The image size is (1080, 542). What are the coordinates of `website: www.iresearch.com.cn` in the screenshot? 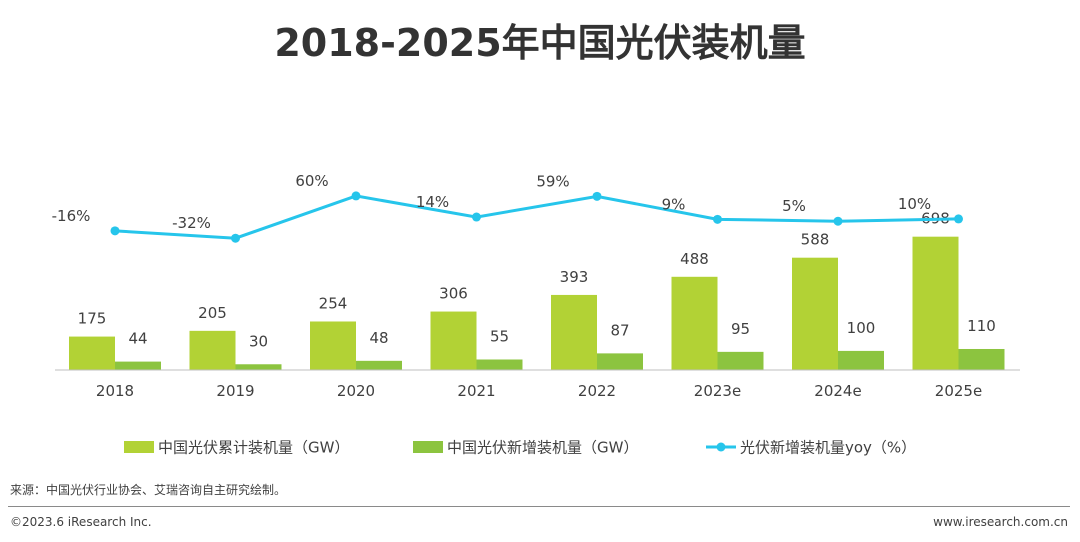 It's located at (1000, 522).